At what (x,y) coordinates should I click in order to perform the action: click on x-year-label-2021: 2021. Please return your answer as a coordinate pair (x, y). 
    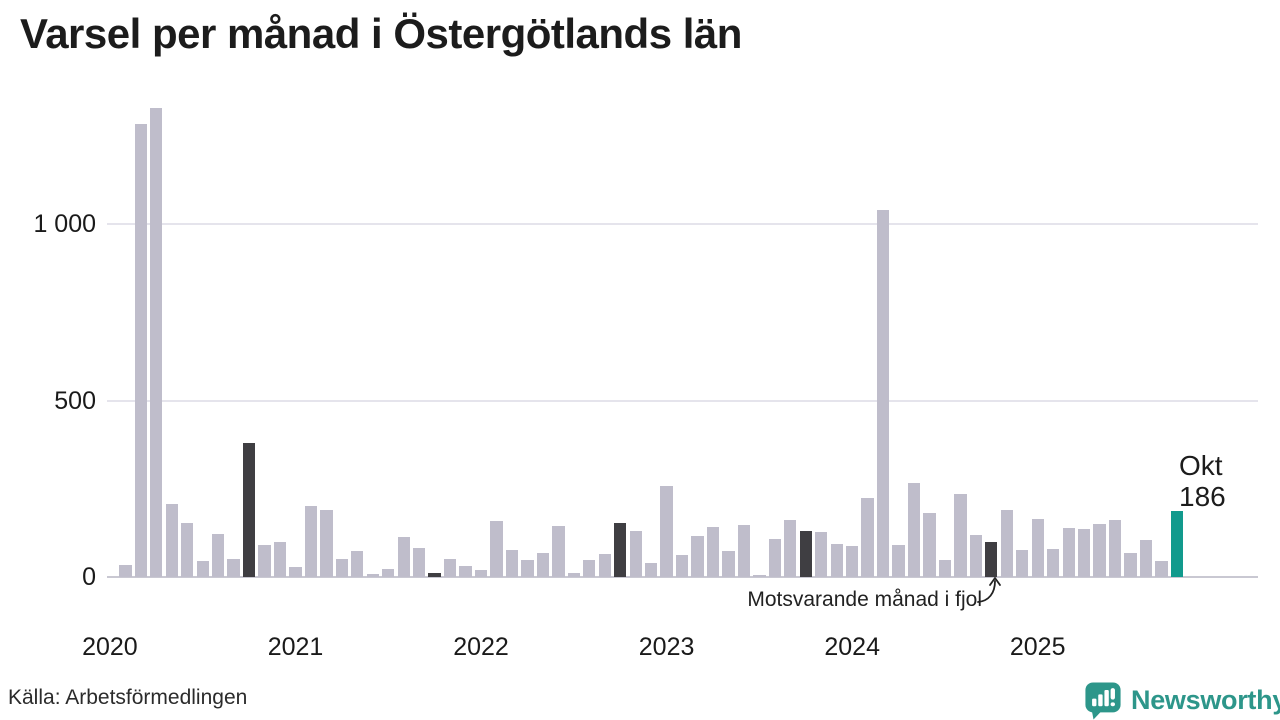
    Looking at the image, I should click on (295, 647).